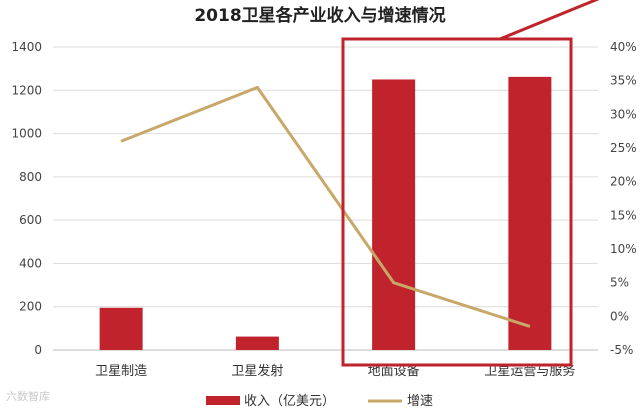 This screenshot has height=412, width=640. I want to click on y-axis-right: -5% 0% 5% 10% 15% 20% 25% 30% 35% 40%, so click(623, 198).